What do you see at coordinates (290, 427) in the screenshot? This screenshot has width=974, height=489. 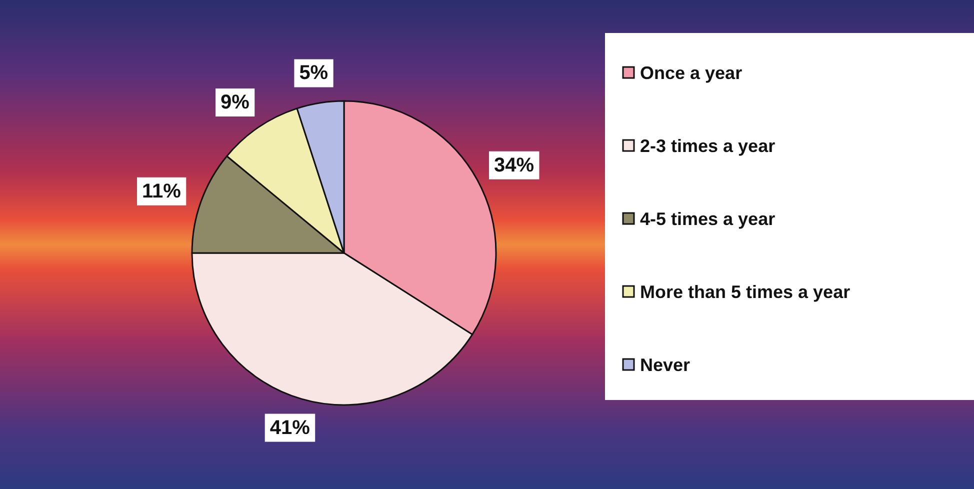 I see `data-label: 41%` at bounding box center [290, 427].